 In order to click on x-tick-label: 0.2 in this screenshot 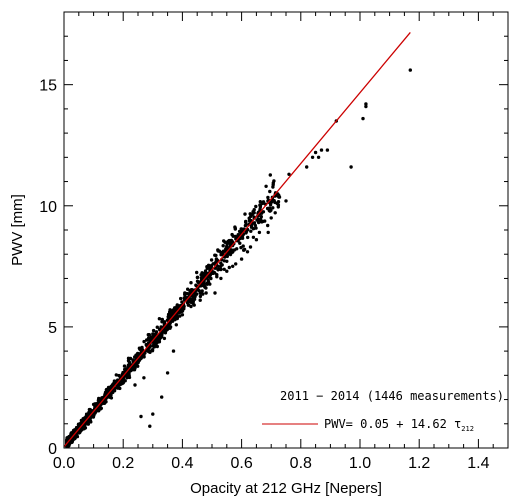, I will do `click(123, 463)`.